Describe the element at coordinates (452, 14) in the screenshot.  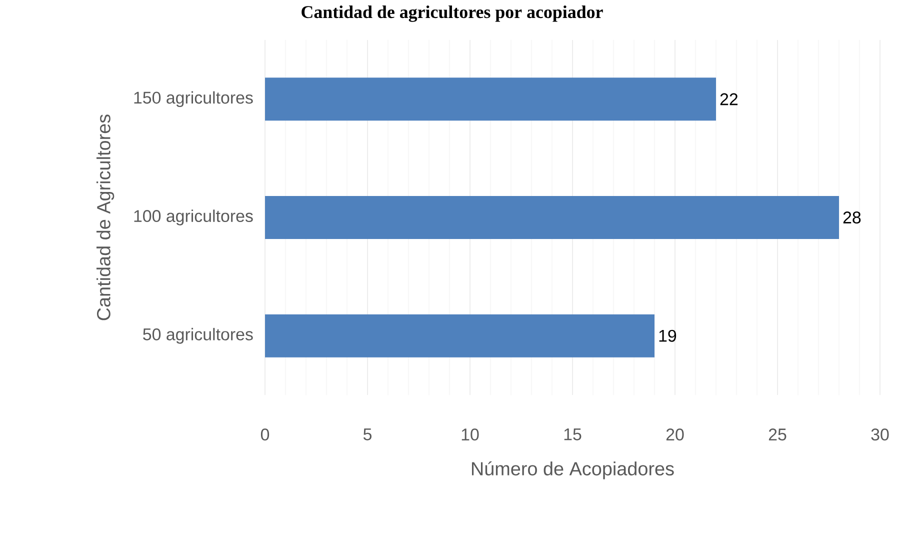
I see `chart-title: Cantidad de agricultores por acopiador` at that location.